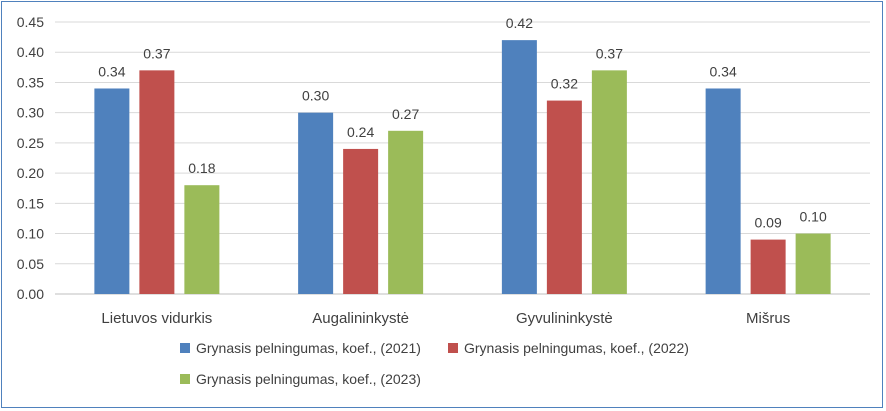 Image resolution: width=886 pixels, height=411 pixels. What do you see at coordinates (576, 348) in the screenshot?
I see `legend-label: Grynasis pelningumas, koef., (2022)` at bounding box center [576, 348].